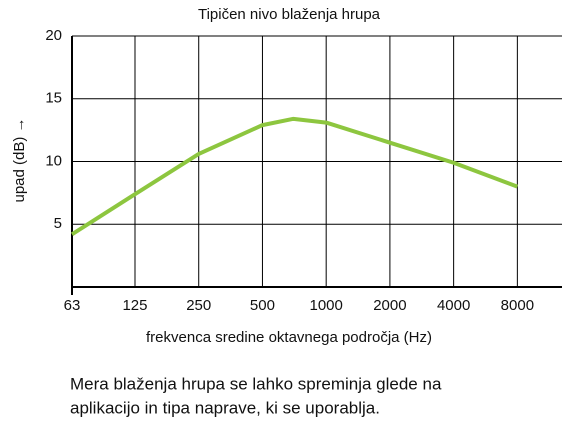 The height and width of the screenshot is (432, 579). Describe the element at coordinates (389, 305) in the screenshot. I see `x-tick-label: 2000` at that location.